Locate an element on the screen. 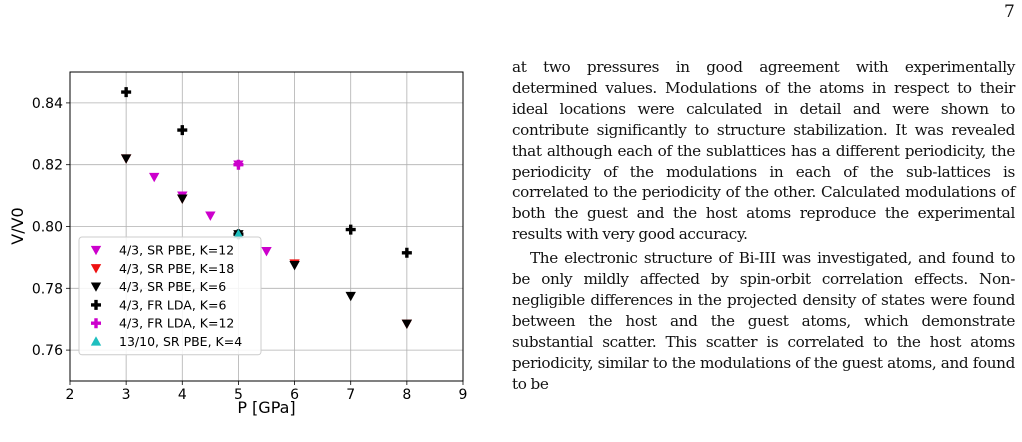 The width and height of the screenshot is (1022, 442). legend-entry: 4/3, SR PBE, K=12 is located at coordinates (176, 250).